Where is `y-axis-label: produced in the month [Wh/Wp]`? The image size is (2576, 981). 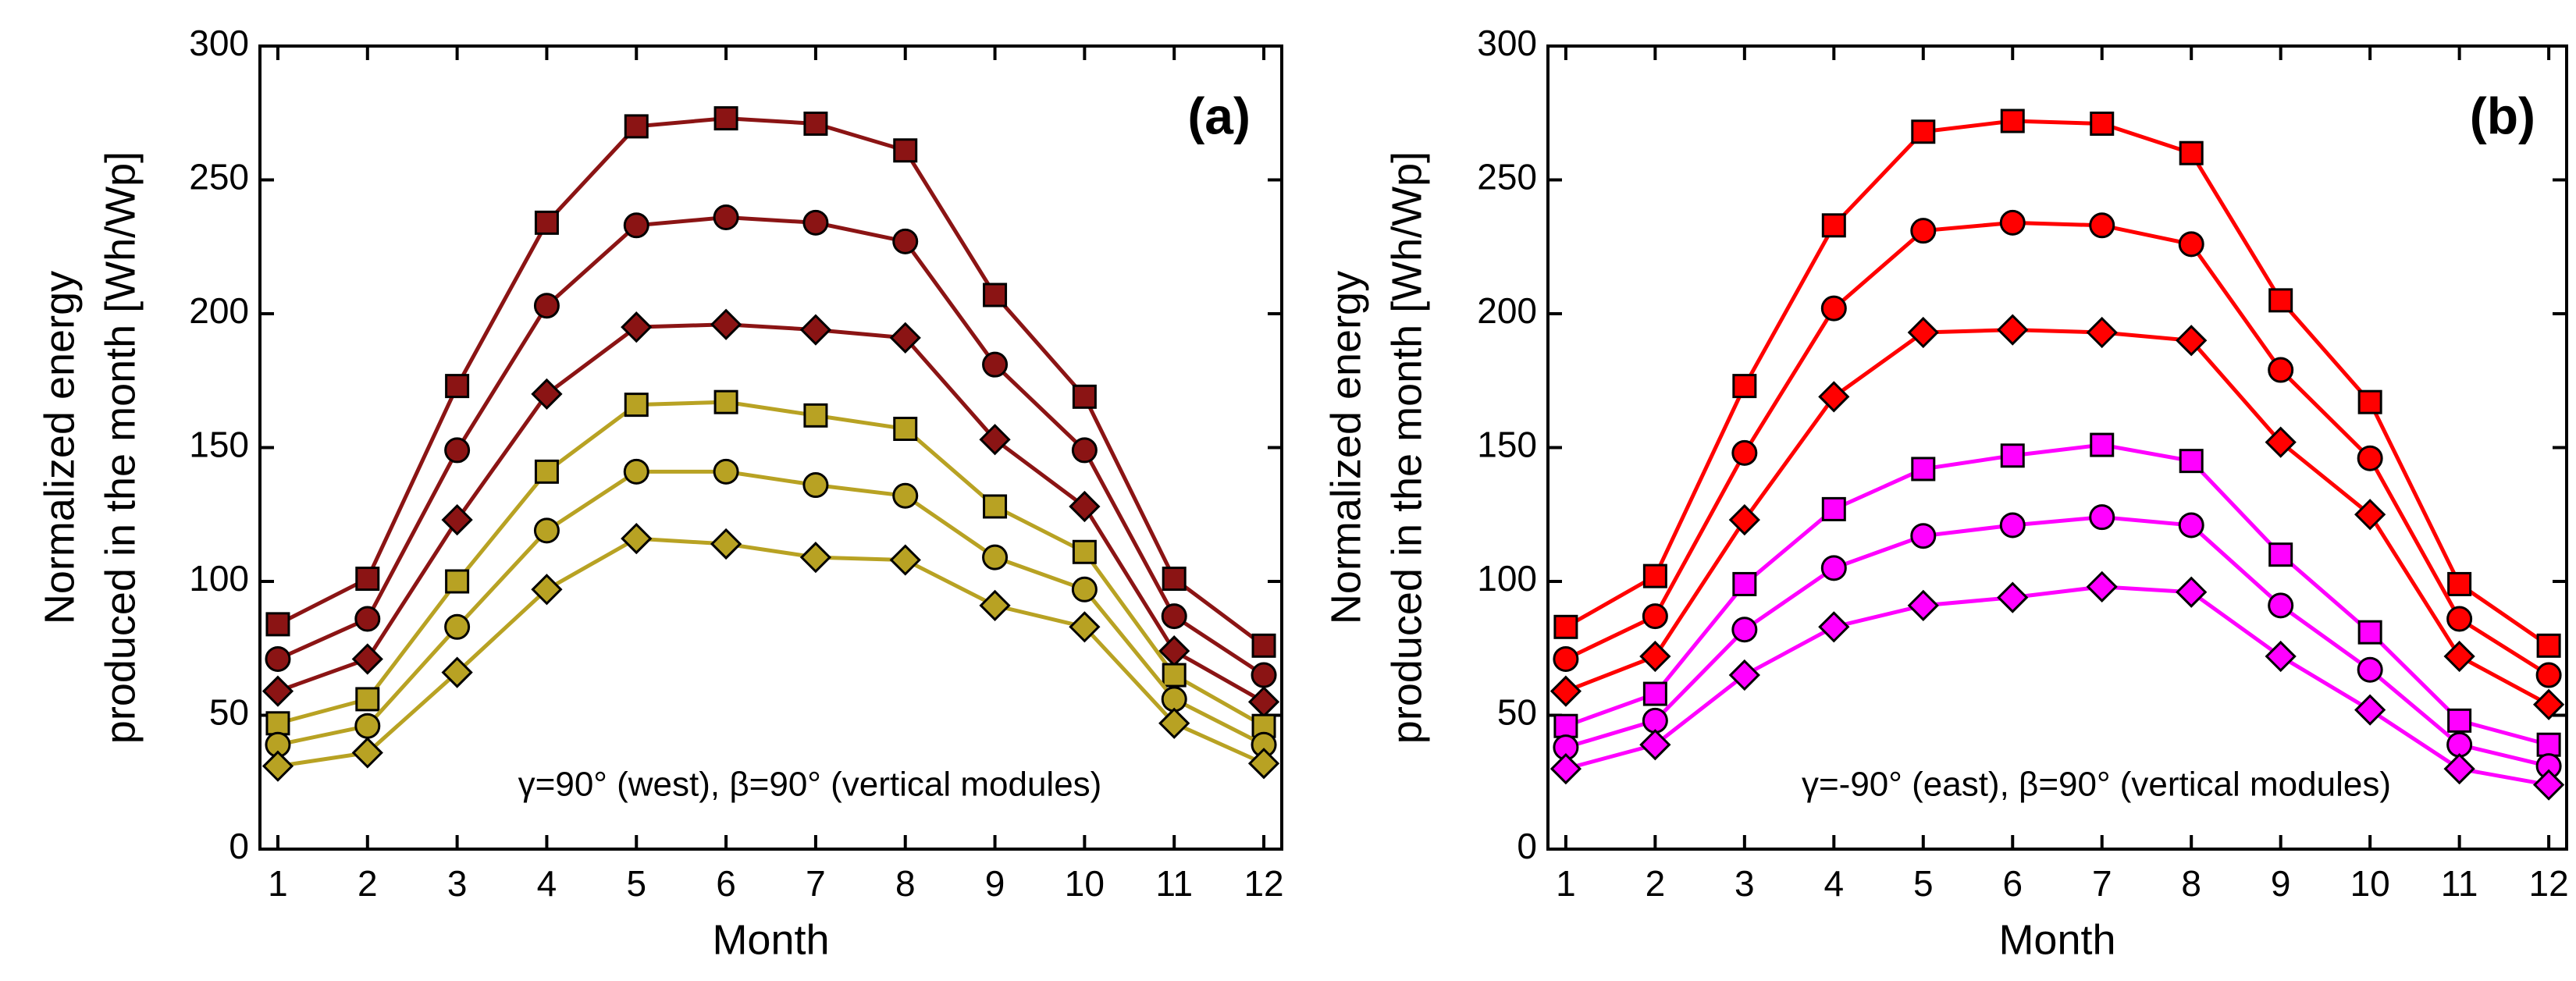
y-axis-label: produced in the month [Wh/Wp] is located at coordinates (1406, 447).